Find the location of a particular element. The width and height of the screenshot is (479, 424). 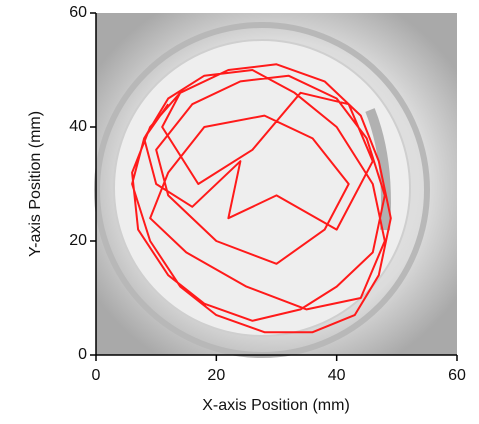

y-tick-label: 60 is located at coordinates (78, 12).